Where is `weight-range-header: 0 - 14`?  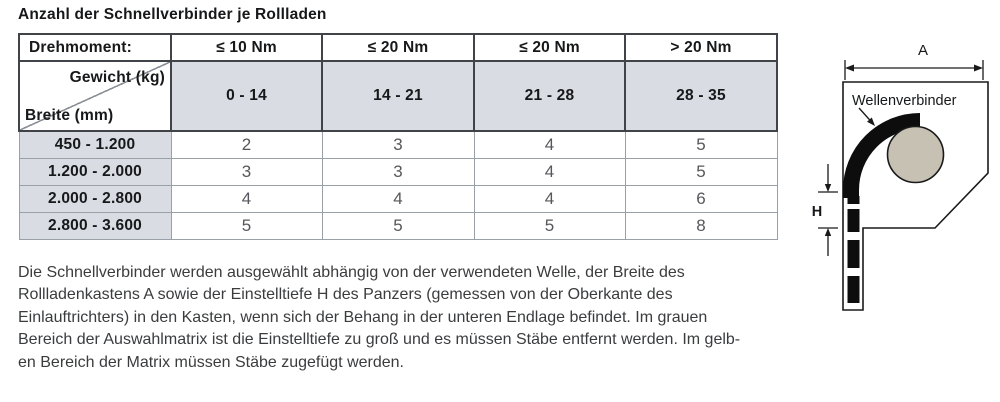 weight-range-header: 0 - 14 is located at coordinates (246, 96).